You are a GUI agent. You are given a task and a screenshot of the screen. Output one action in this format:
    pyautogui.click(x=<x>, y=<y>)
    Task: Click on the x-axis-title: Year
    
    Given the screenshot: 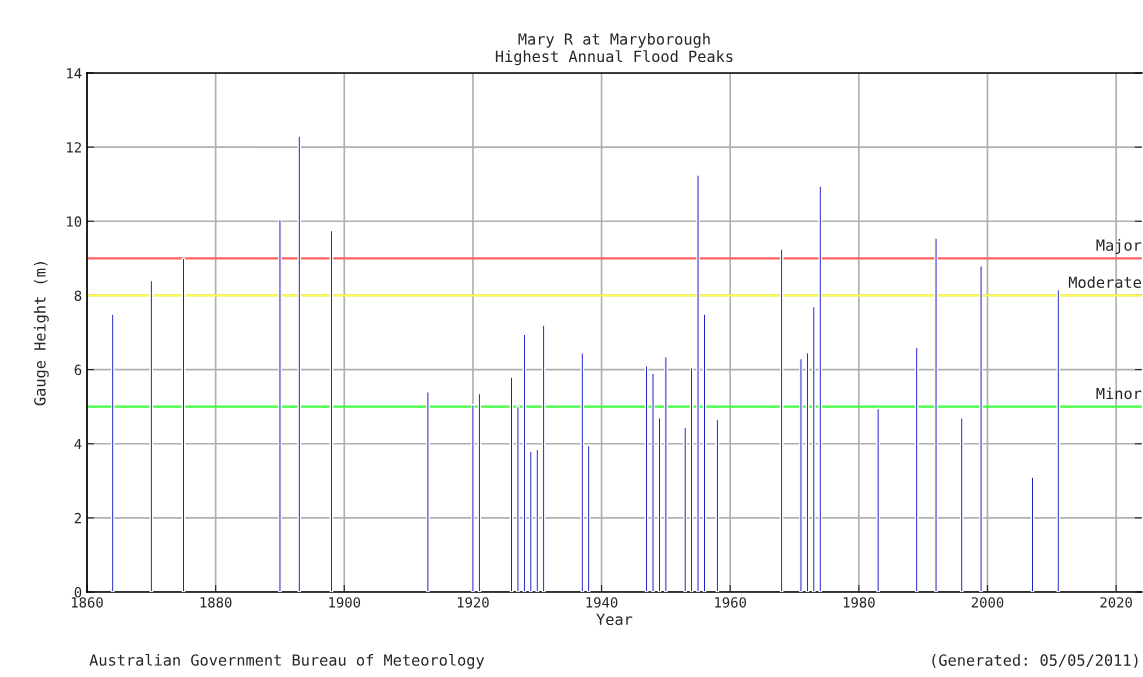 What is the action you would take?
    pyautogui.click(x=614, y=619)
    